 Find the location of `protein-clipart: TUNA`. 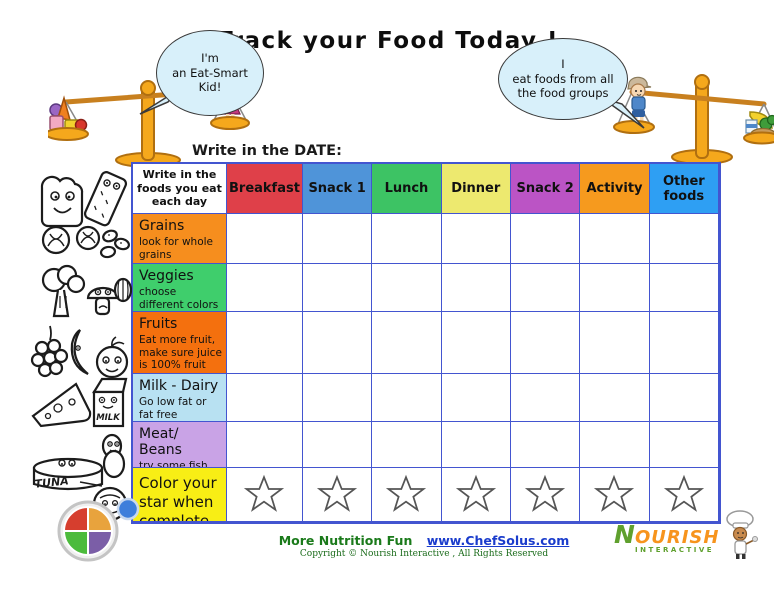

protein-clipart: TUNA is located at coordinates (80, 477).